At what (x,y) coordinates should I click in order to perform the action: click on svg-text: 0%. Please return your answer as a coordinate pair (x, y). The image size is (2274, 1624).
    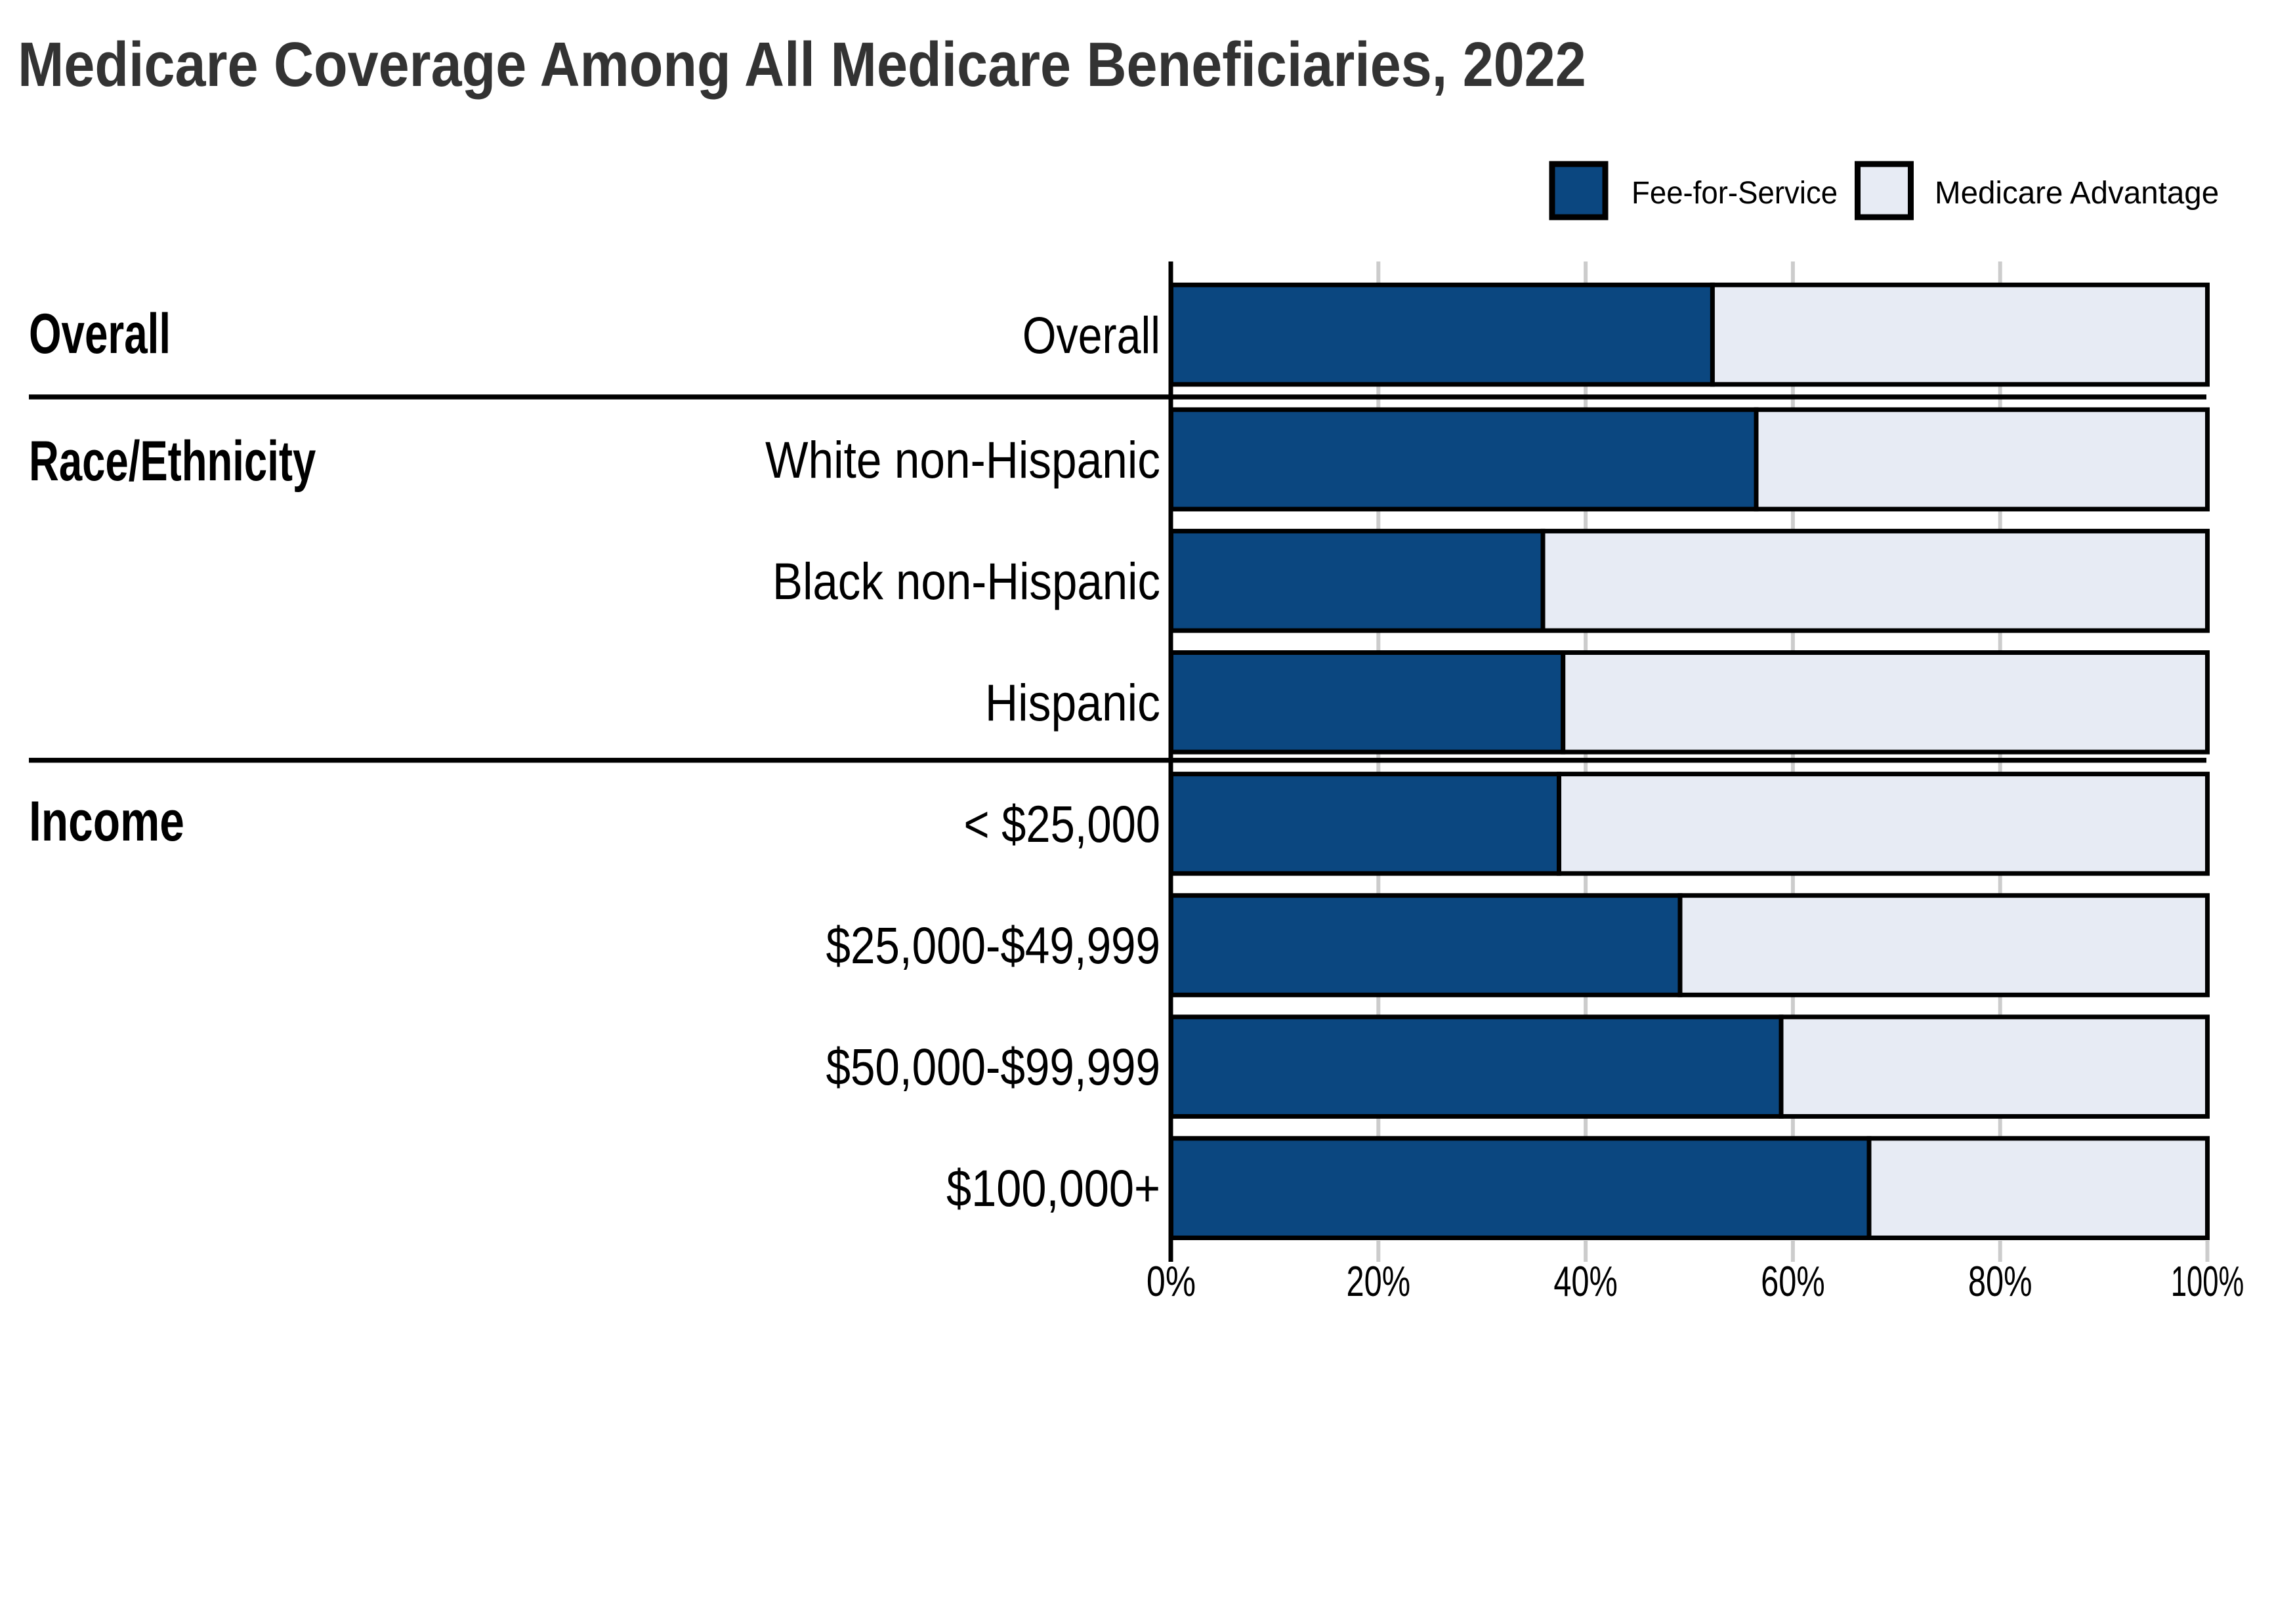
    Looking at the image, I should click on (1171, 1282).